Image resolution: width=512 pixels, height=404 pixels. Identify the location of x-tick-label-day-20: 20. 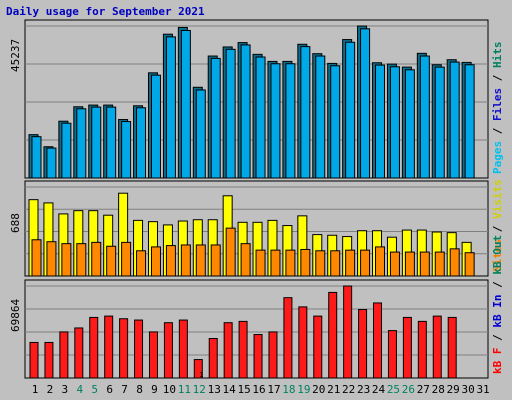
(318, 389).